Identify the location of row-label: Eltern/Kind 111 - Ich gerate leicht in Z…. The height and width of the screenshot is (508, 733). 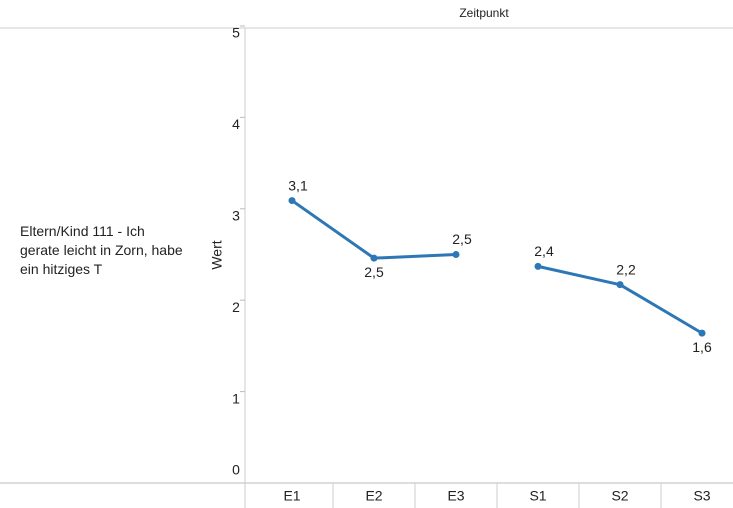
(101, 250).